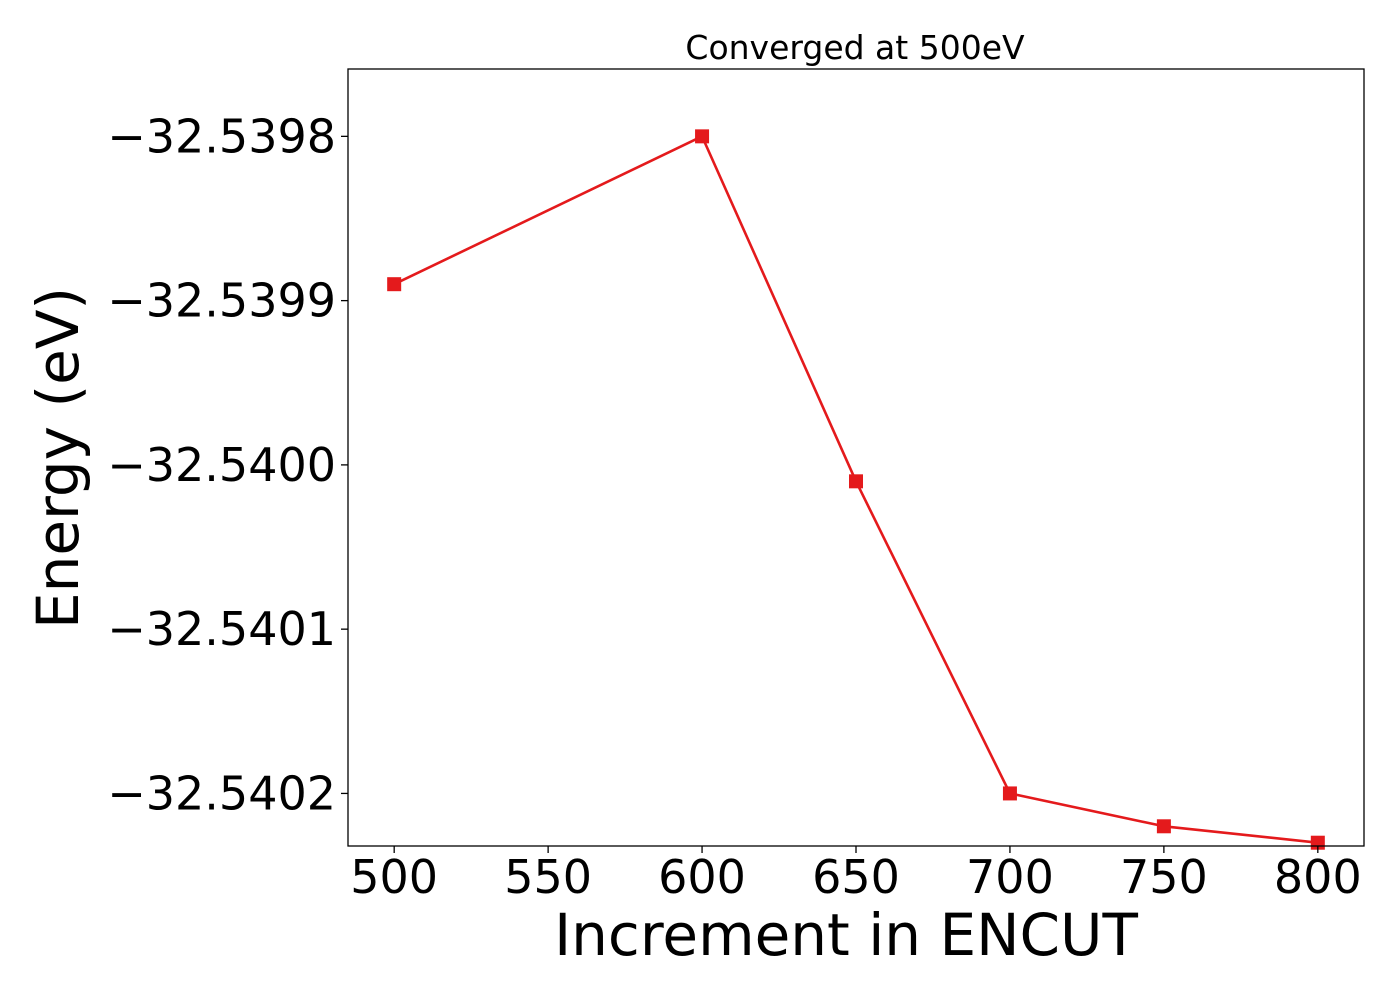  I want to click on y-tick-label: −32.5399, so click(221, 301).